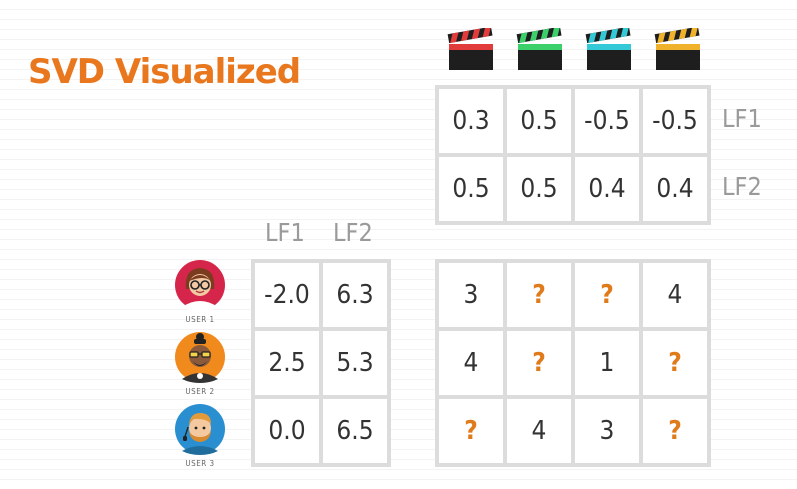 The width and height of the screenshot is (797, 489). What do you see at coordinates (200, 285) in the screenshot?
I see `user-1-avatar-icon` at bounding box center [200, 285].